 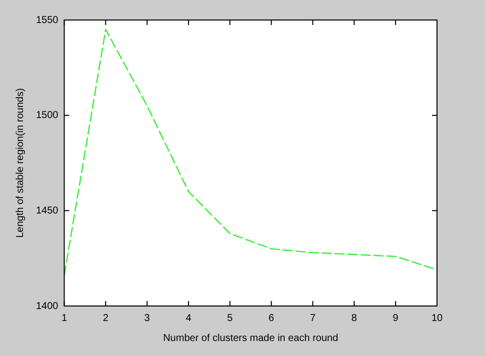 What do you see at coordinates (47, 210) in the screenshot?
I see `y-tick-label: 1450` at bounding box center [47, 210].